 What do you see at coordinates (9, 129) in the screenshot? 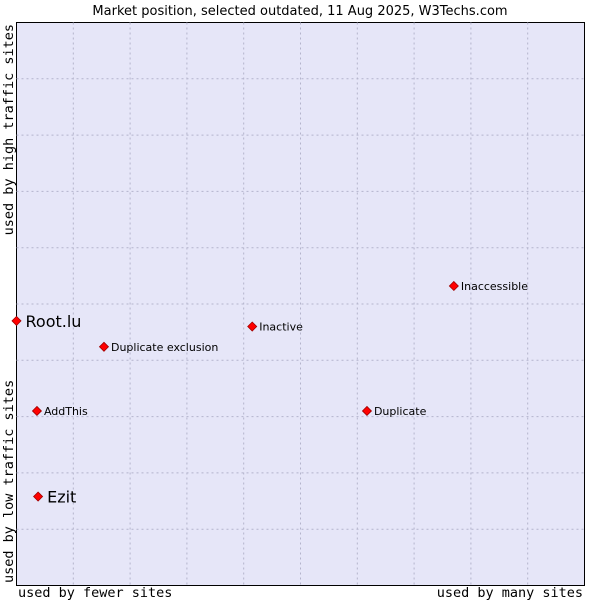
I see `y-axis-high-label: used by high traffic sites` at bounding box center [9, 129].